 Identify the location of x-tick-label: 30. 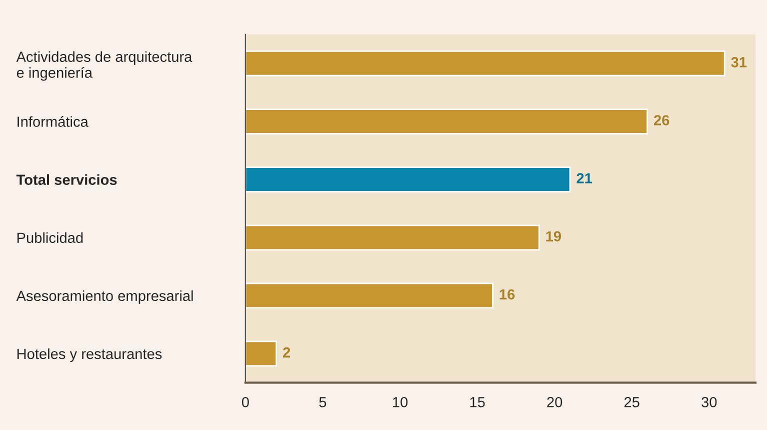
(709, 402).